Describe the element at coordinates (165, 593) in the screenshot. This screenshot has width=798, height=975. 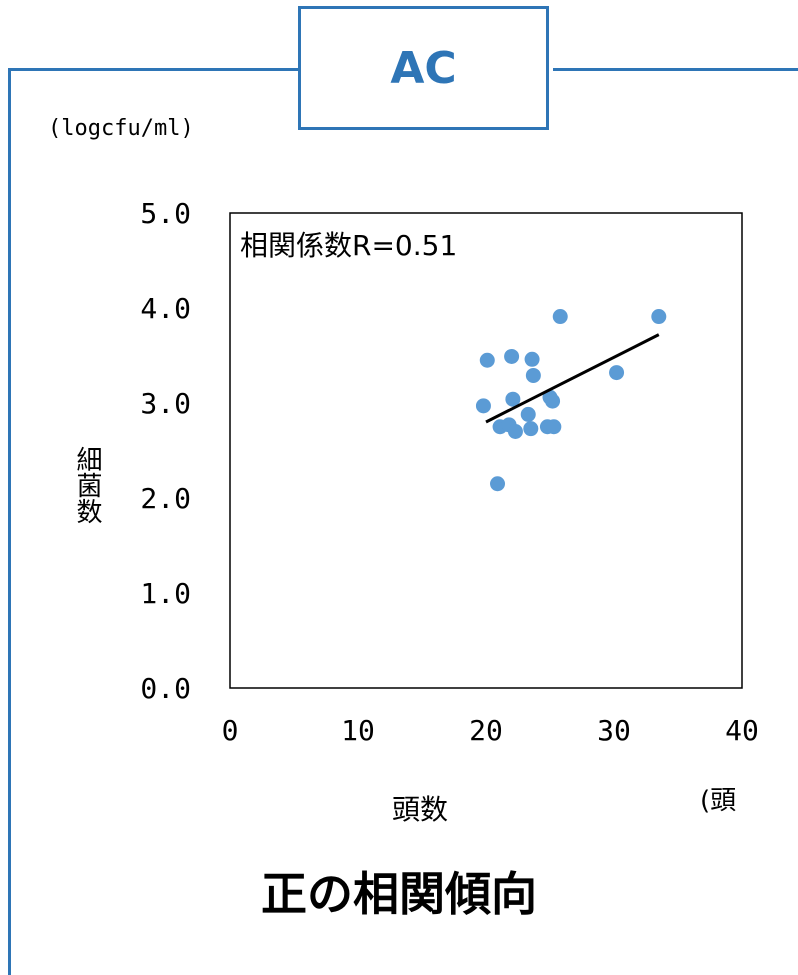
I see `y-tick-label: 1.0` at that location.